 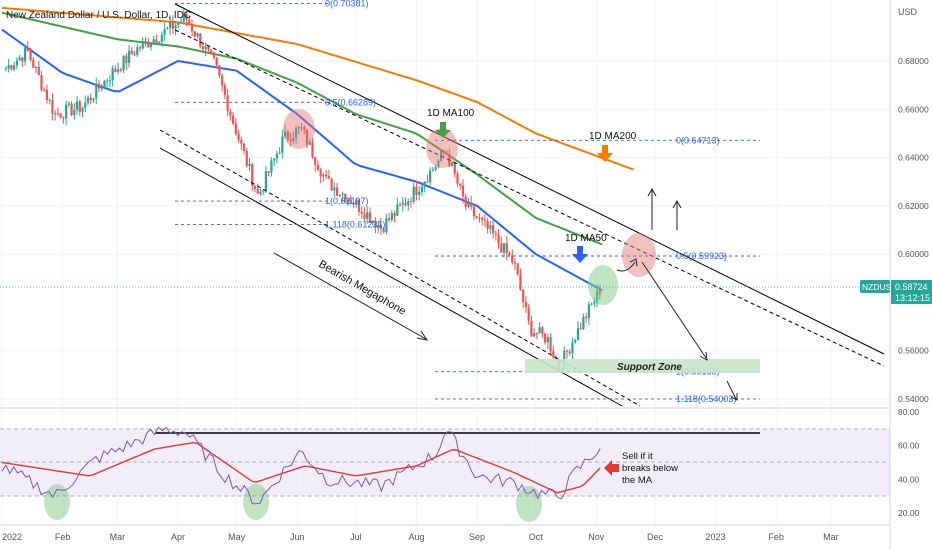 What do you see at coordinates (649, 367) in the screenshot?
I see `support-zone-label: Support Zone` at bounding box center [649, 367].